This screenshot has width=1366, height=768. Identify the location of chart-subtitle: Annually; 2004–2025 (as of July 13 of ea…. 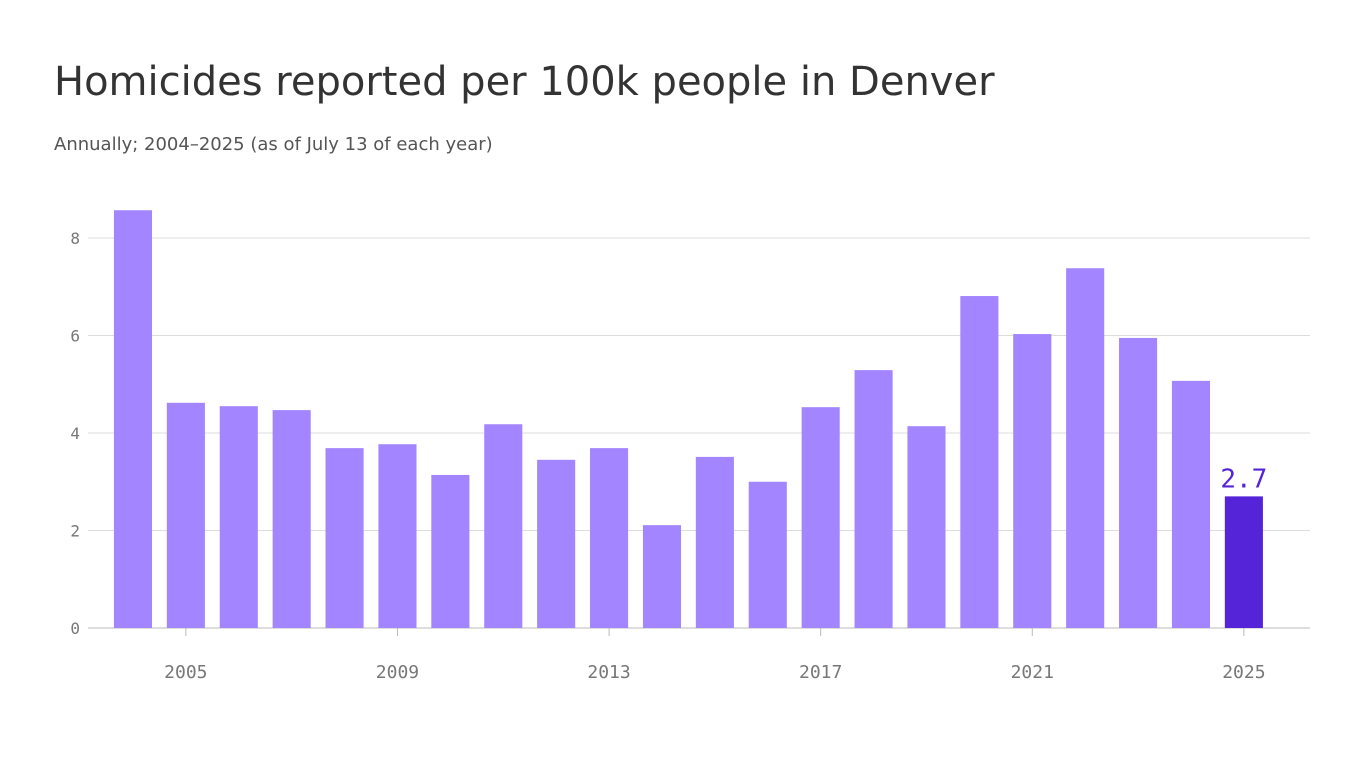
(273, 144).